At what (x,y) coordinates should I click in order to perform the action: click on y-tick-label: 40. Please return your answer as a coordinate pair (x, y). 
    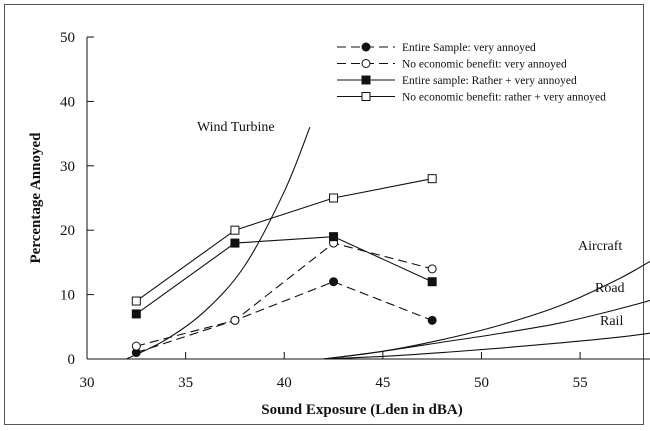
    Looking at the image, I should click on (67, 102).